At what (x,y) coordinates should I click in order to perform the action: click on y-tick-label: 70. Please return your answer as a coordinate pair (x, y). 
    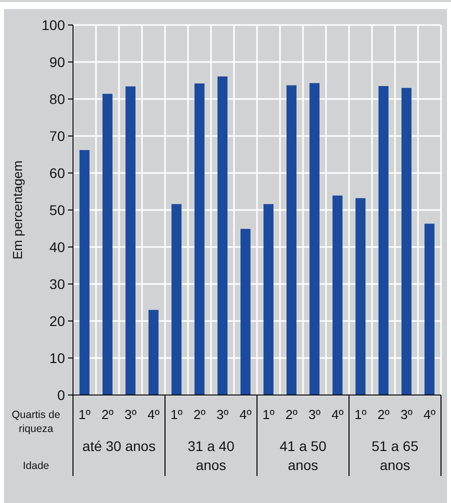
    Looking at the image, I should click on (57, 136).